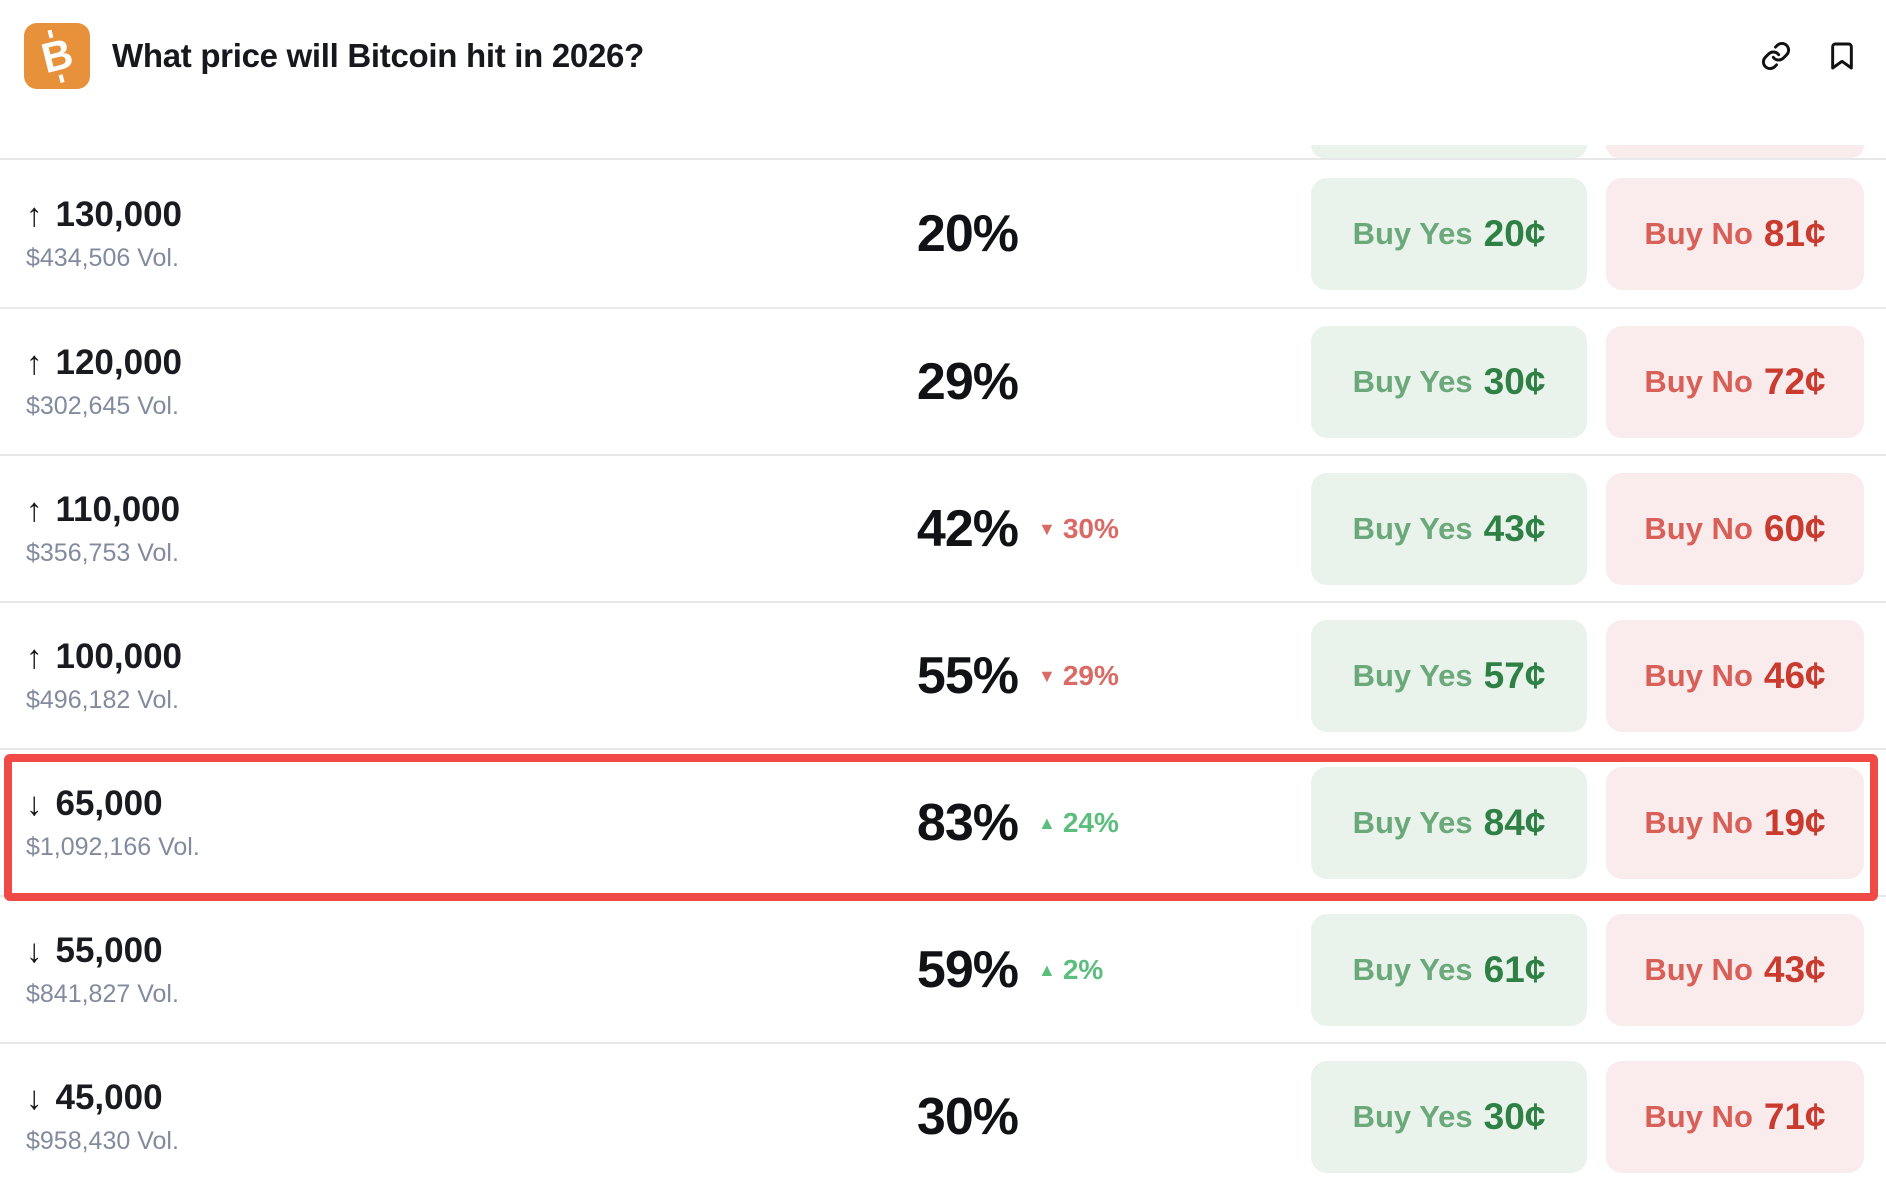  Describe the element at coordinates (119, 362) in the screenshot. I see `outcome-price-label: 120,000` at that location.